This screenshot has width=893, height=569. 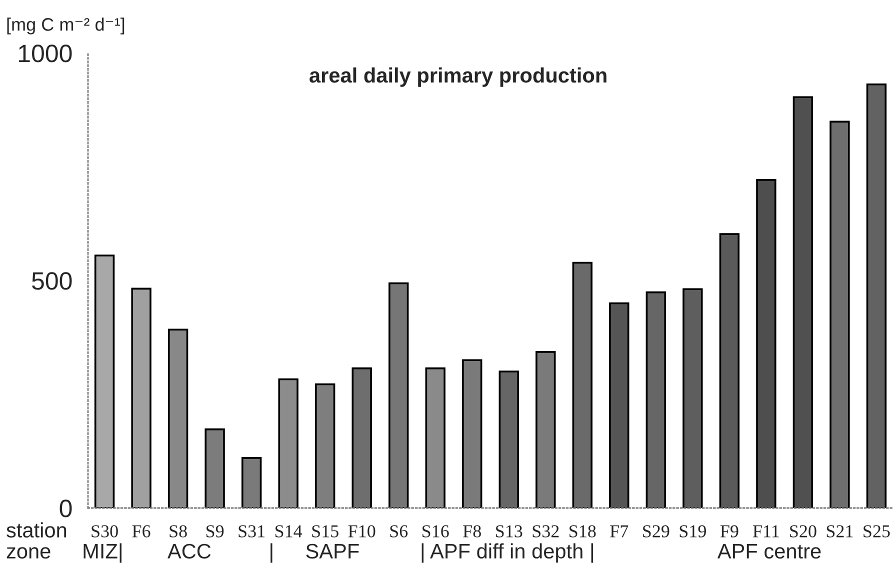 I want to click on x-tick-label: F11, so click(x=765, y=531).